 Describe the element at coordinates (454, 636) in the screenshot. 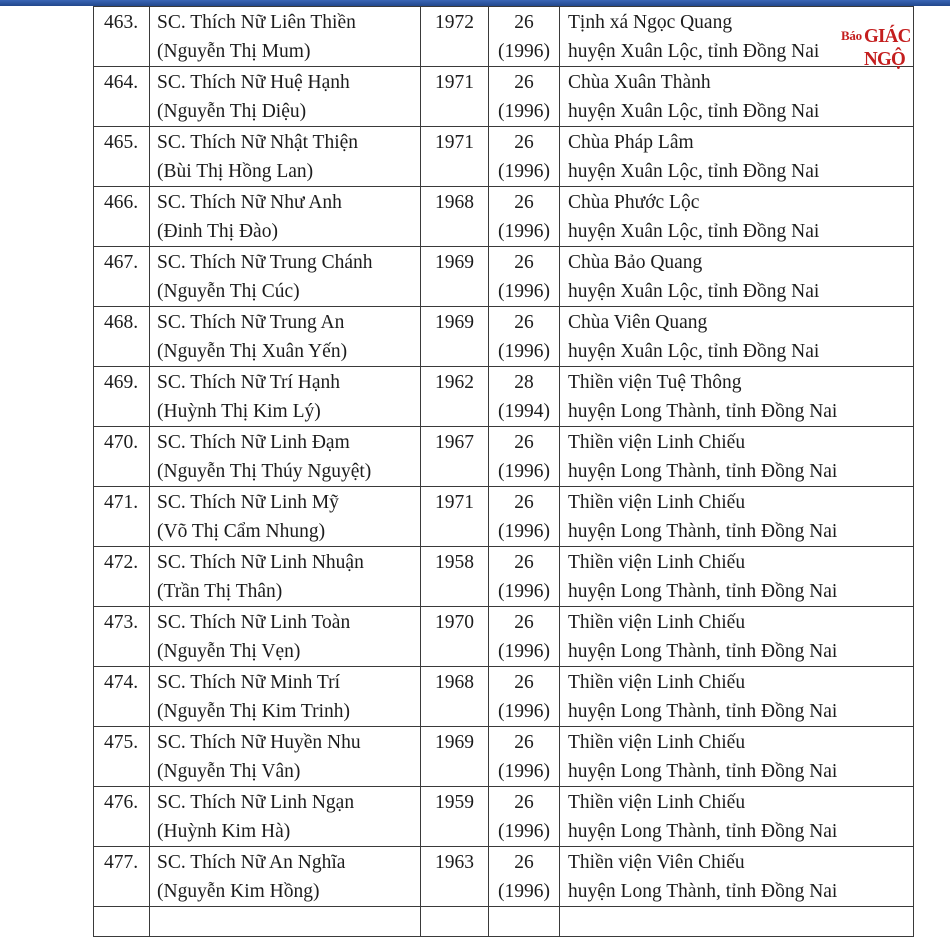

I see `birth-year-cell: 1970` at that location.